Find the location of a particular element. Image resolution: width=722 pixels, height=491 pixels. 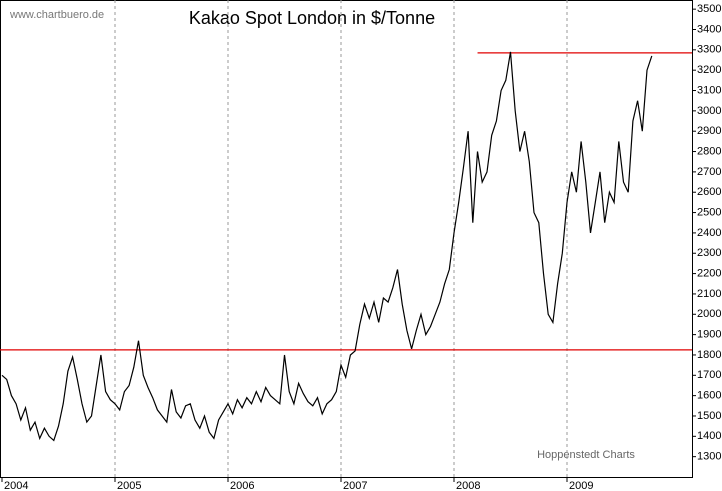

x-tick-label: 2004 is located at coordinates (16, 485).